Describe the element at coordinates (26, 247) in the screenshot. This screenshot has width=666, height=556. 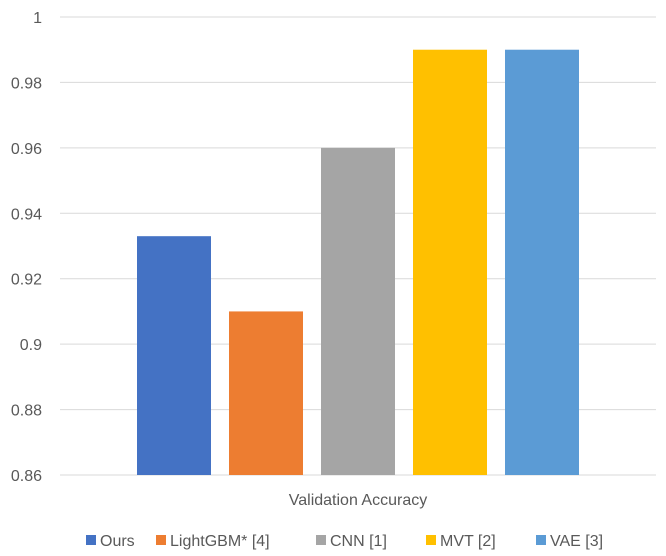
I see `y-axis-ticks: 0.86 0.88 0.9 0.92 0.94 0.96 0.98 1` at that location.